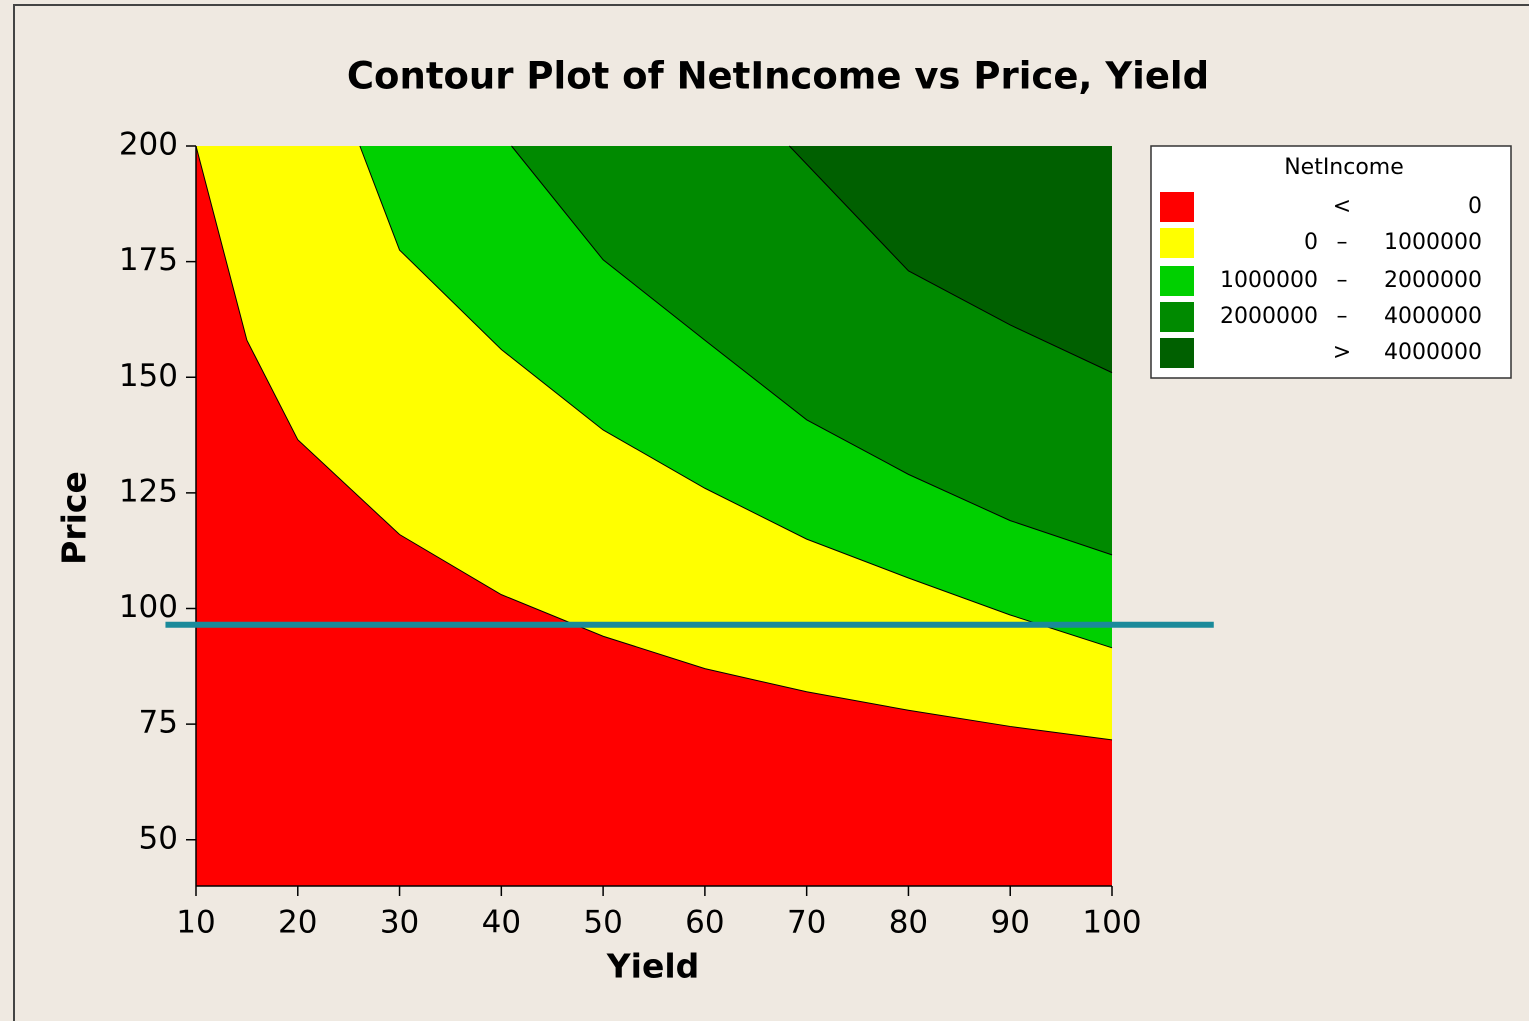 The width and height of the screenshot is (1529, 1021). I want to click on x-tick-label: 100, so click(1111, 923).